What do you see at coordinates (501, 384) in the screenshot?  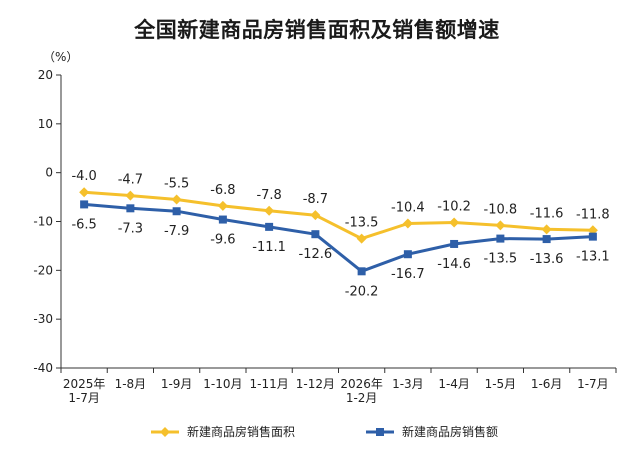 I see `x-tick-label: 1-5月` at bounding box center [501, 384].